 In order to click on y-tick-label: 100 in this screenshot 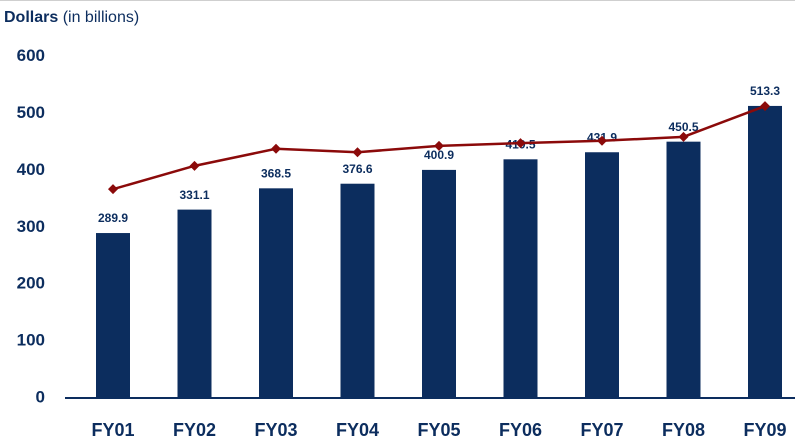, I will do `click(31, 340)`.